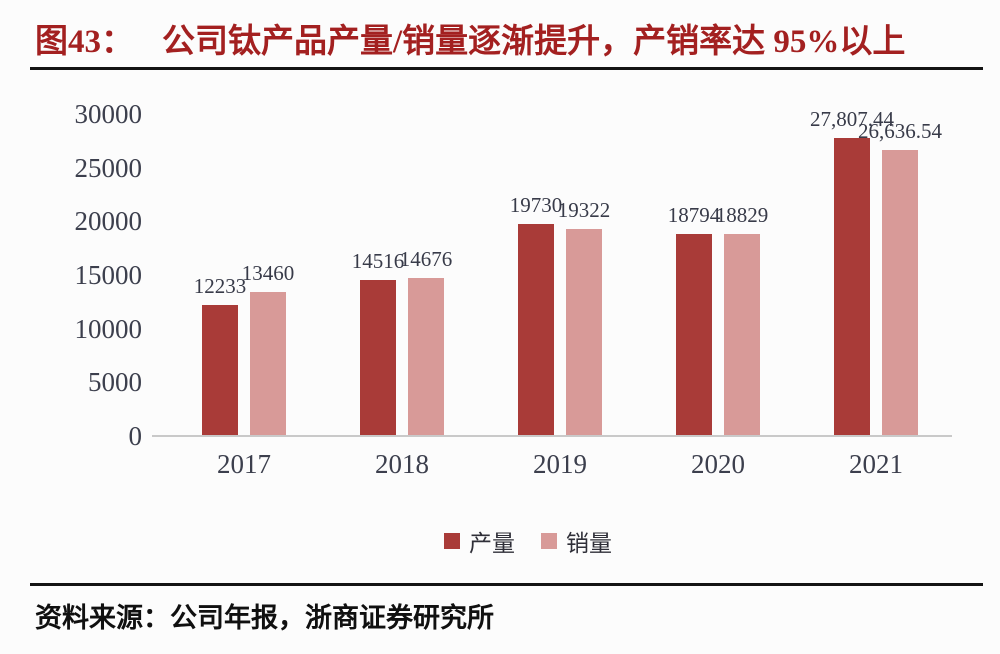 This screenshot has width=1000, height=654. Describe the element at coordinates (528, 541) in the screenshot. I see `chart-legend: 产量 销量` at that location.